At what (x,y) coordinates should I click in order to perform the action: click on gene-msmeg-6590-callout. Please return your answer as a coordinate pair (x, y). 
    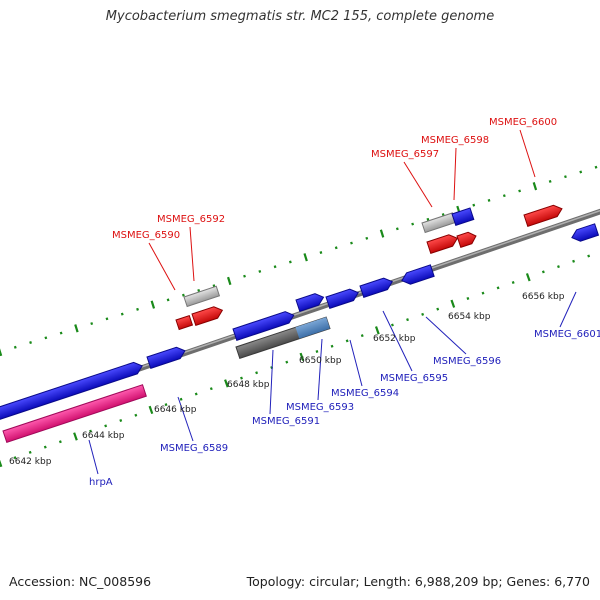
    Looking at the image, I should click on (162, 266).